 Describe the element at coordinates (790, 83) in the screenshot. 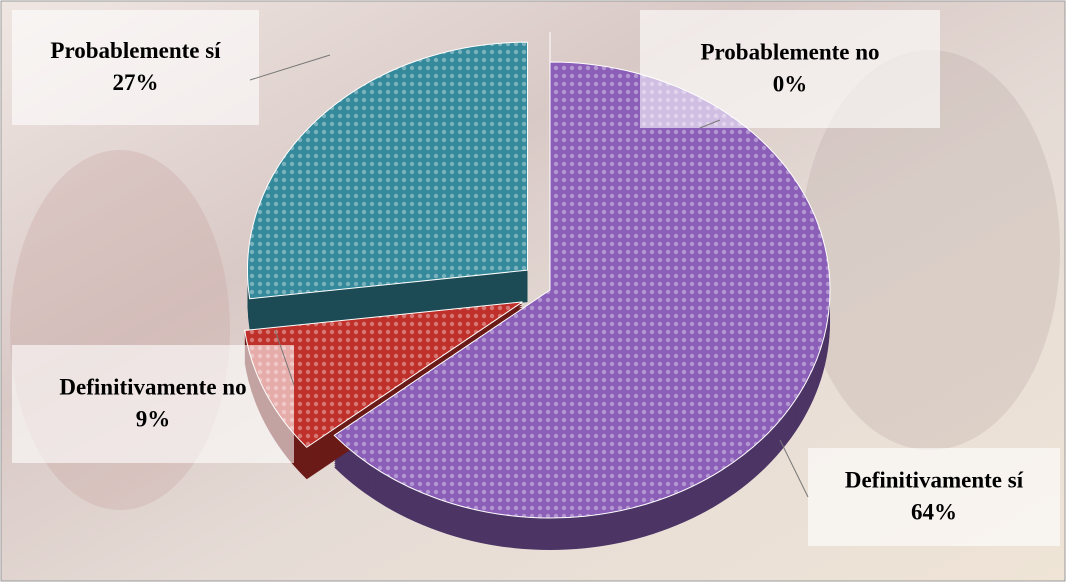

I see `value-label: 0%` at that location.